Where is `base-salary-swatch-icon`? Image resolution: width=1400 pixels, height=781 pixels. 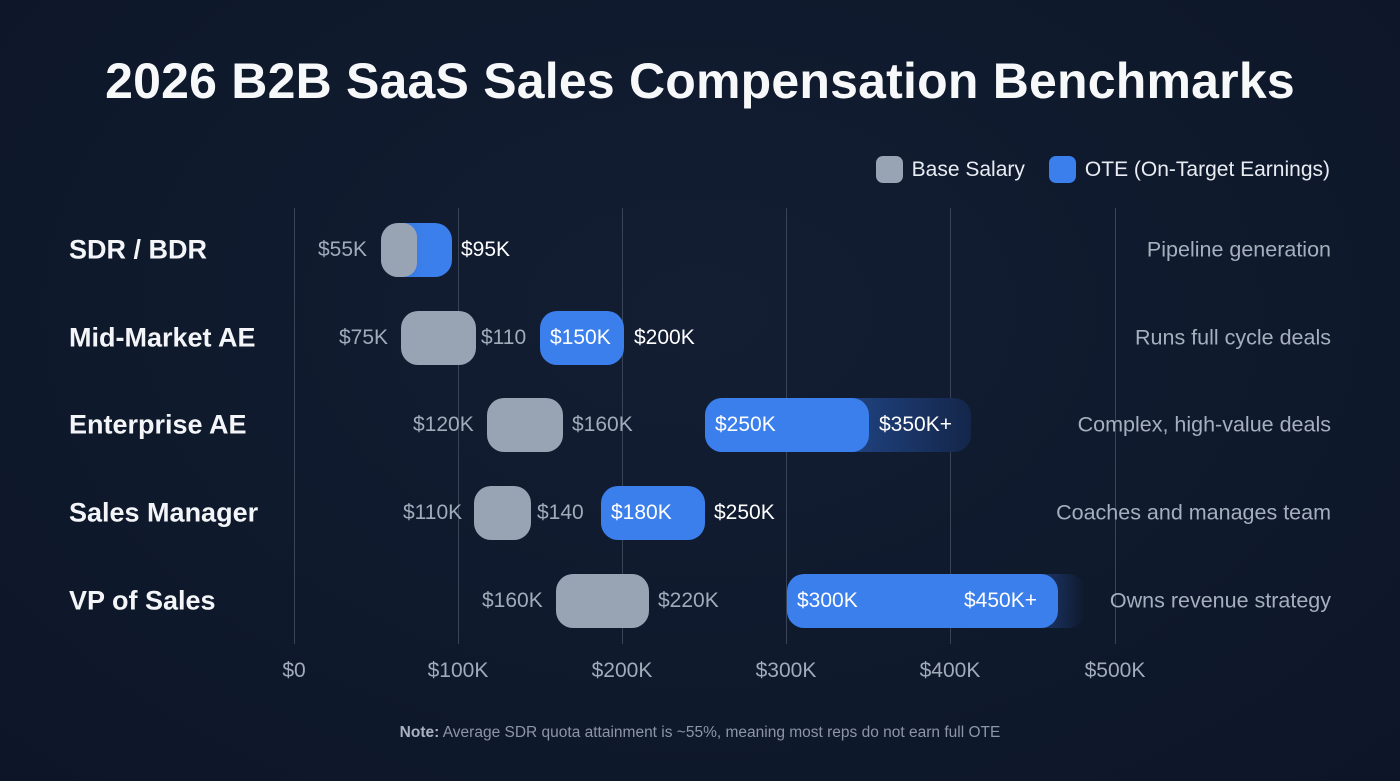
base-salary-swatch-icon is located at coordinates (889, 169).